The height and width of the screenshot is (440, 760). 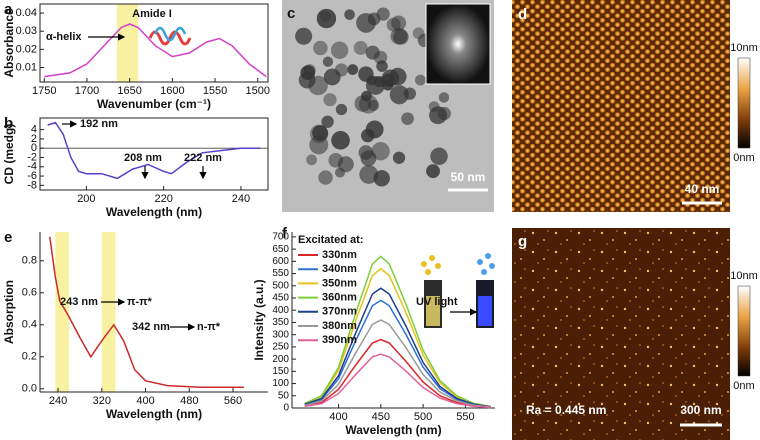 I want to click on helix-icon, so click(x=170, y=38).